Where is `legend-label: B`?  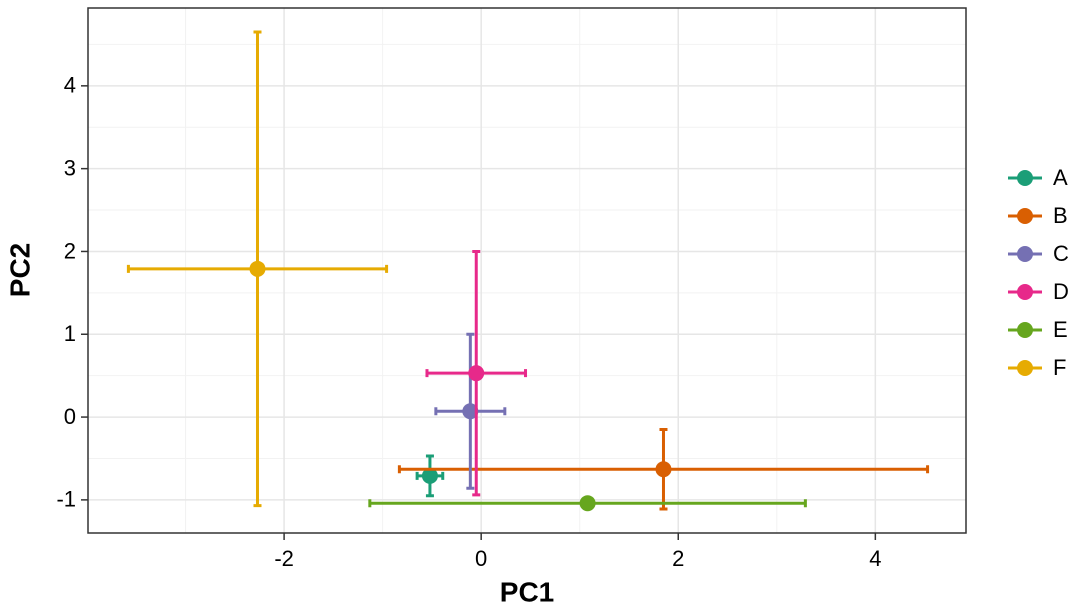 legend-label: B is located at coordinates (1060, 215).